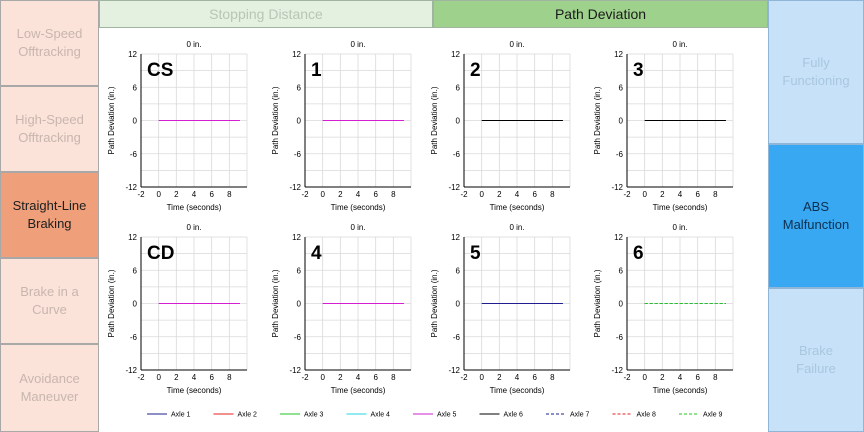  What do you see at coordinates (49, 396) in the screenshot?
I see `menu-label-line: Maneuver` at bounding box center [49, 396].